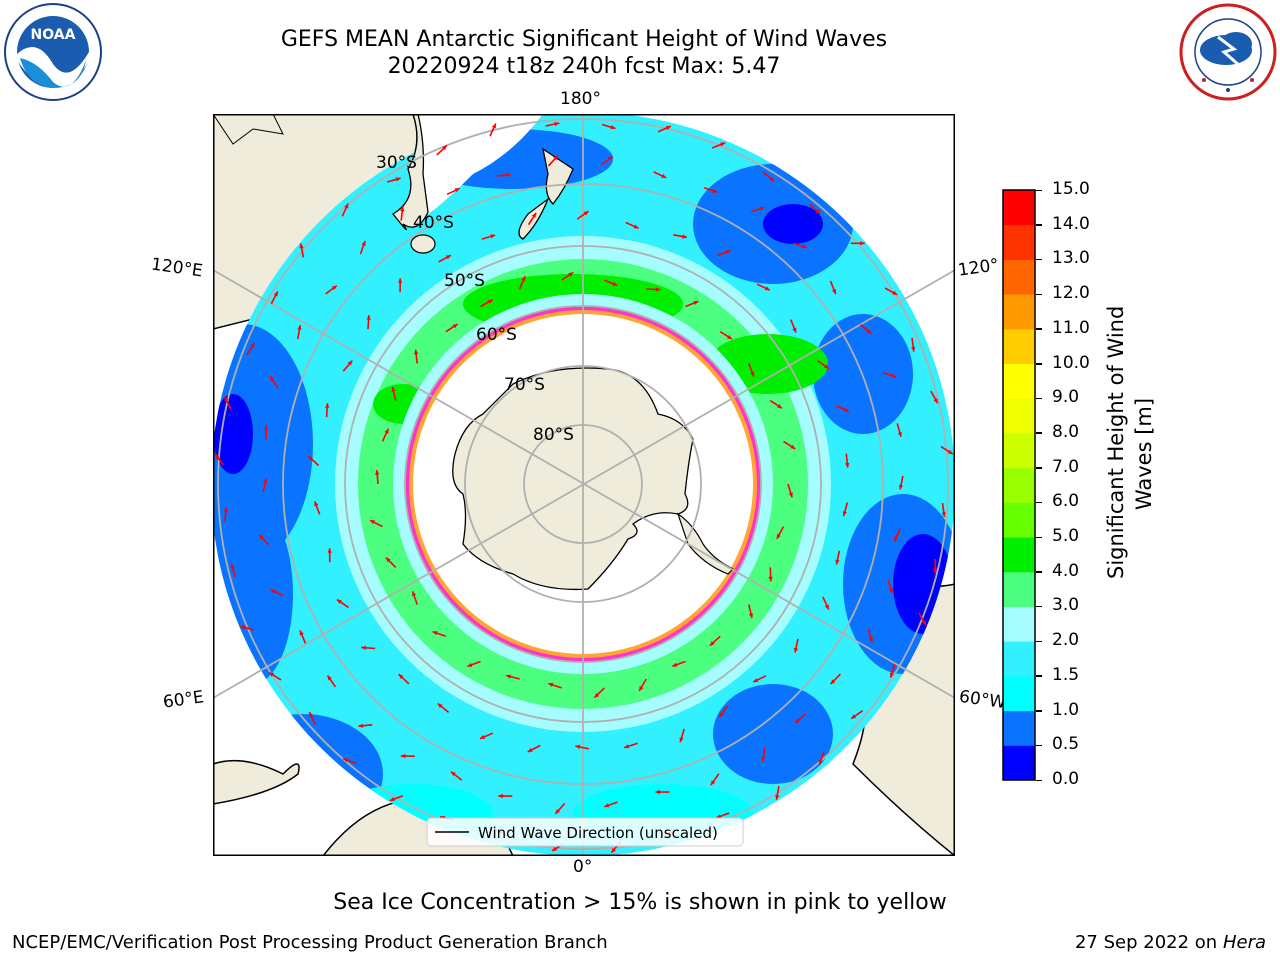 This screenshot has width=1280, height=960. I want to click on colorbar-tick-label: 12.0, so click(1071, 293).